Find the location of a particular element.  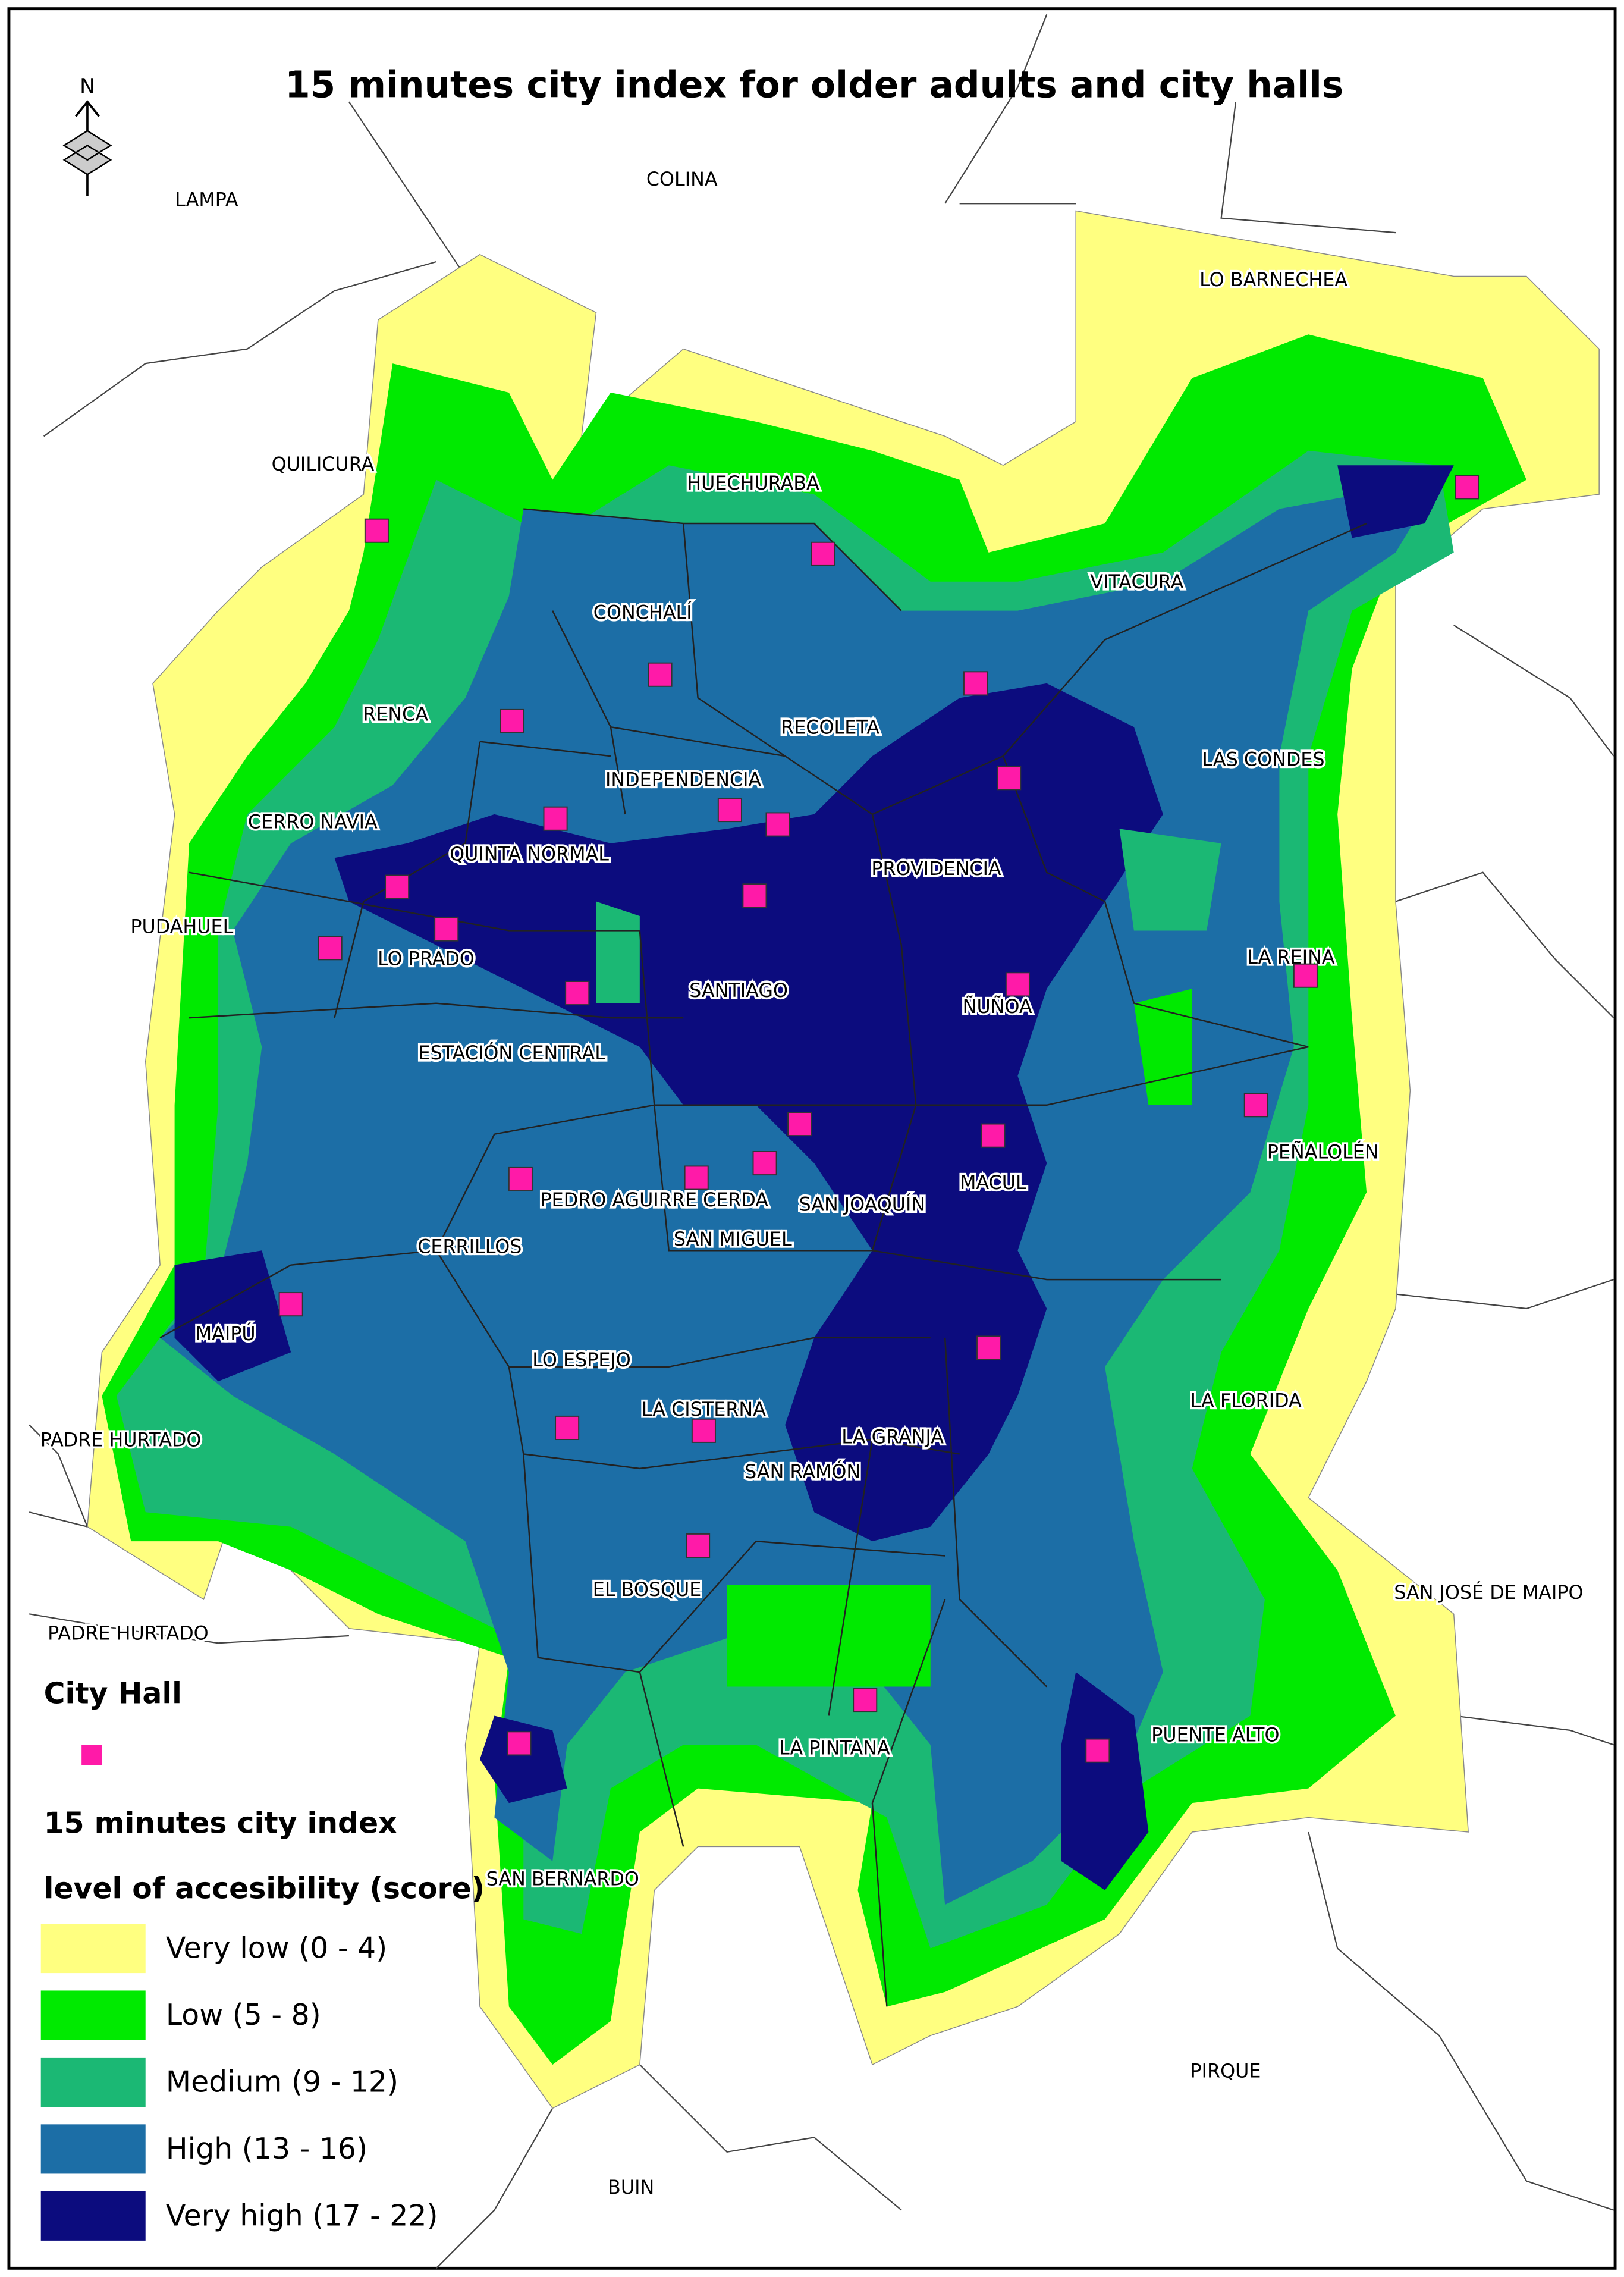

legend-index-subtitle: level of accesibility (score) is located at coordinates (264, 1888).